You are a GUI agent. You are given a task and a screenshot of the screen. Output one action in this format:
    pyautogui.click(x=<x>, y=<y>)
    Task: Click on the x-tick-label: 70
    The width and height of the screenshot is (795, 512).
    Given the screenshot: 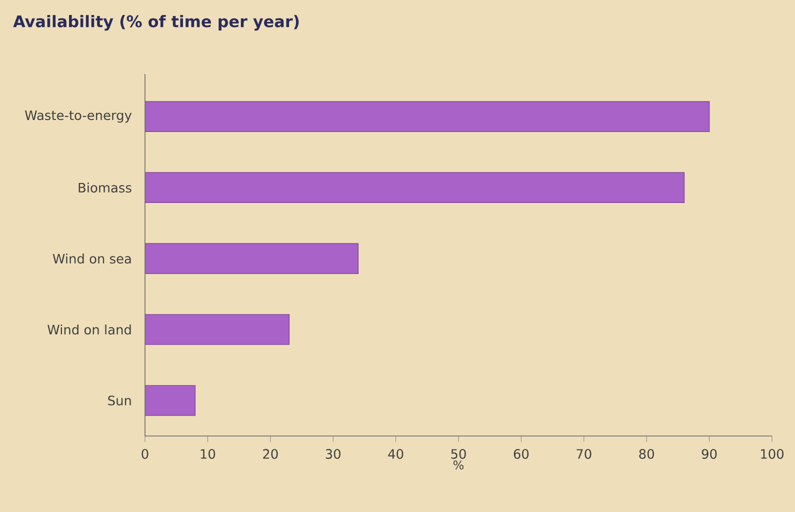 What is the action you would take?
    pyautogui.click(x=584, y=454)
    